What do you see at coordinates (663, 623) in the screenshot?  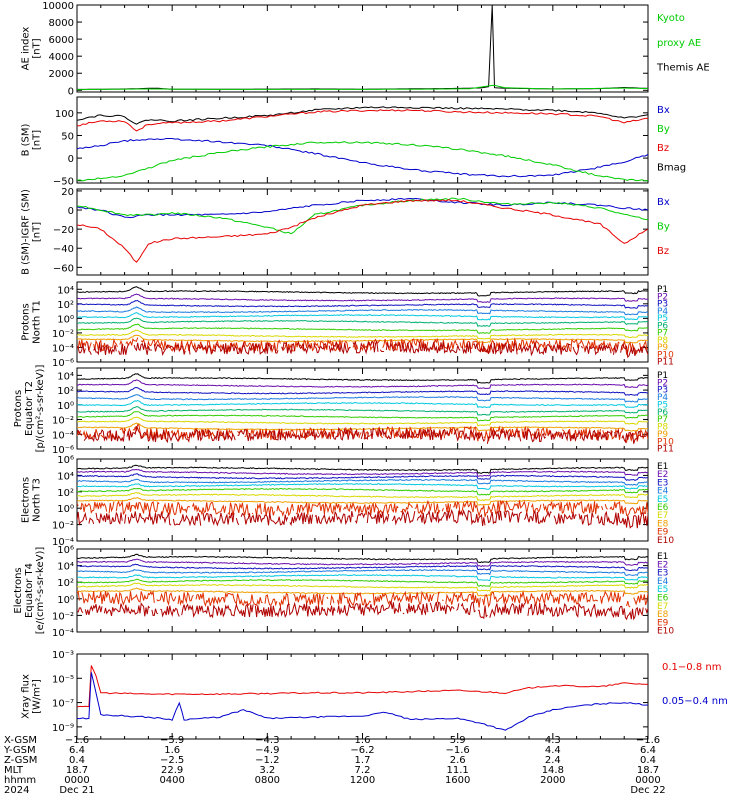 I see `legend-entry: E9` at bounding box center [663, 623].